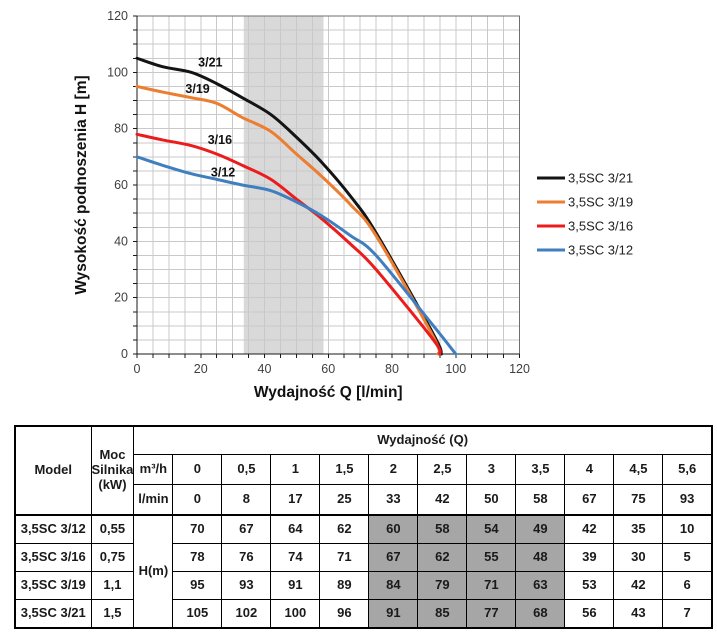  Describe the element at coordinates (197, 469) in the screenshot. I see `q-value-m3h: 0` at that location.